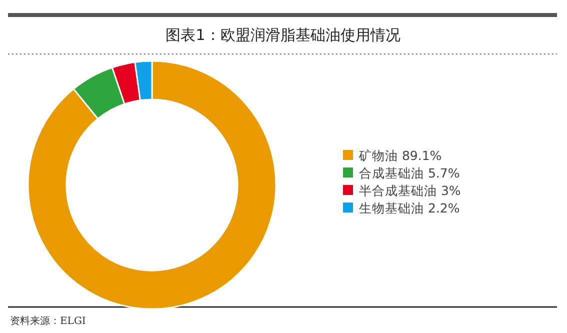 The height and width of the screenshot is (333, 567). What do you see at coordinates (48, 321) in the screenshot?
I see `text: 资料来源：ELGI` at bounding box center [48, 321].